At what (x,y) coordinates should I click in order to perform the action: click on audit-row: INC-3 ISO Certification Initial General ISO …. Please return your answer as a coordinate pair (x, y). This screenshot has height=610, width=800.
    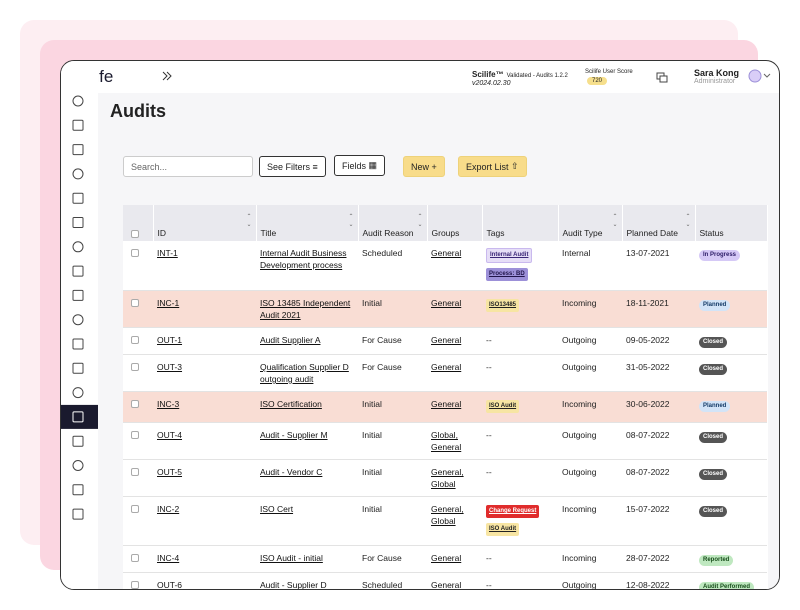
    Looking at the image, I should click on (445, 407).